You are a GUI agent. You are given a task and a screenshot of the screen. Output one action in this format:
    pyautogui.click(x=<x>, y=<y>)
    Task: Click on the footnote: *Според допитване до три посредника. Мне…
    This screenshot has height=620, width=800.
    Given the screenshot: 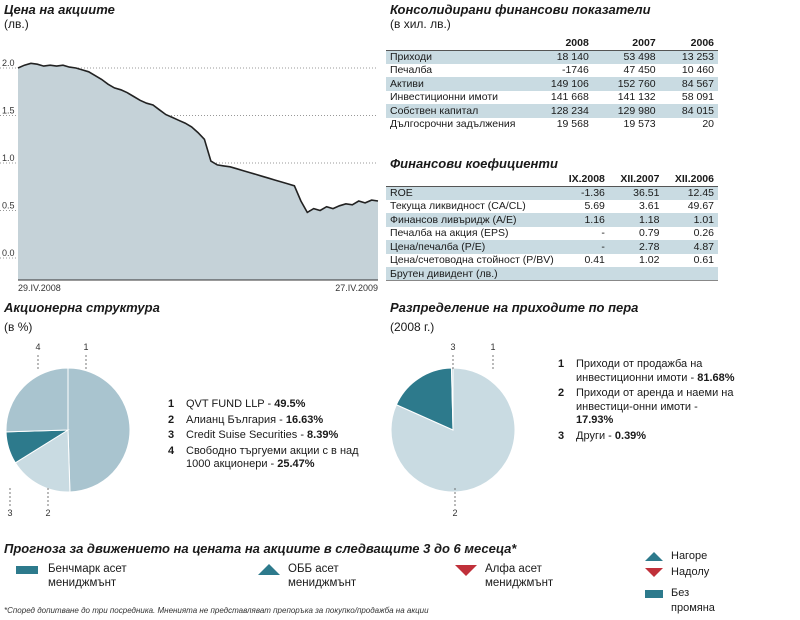 What is the action you would take?
    pyautogui.click(x=216, y=610)
    